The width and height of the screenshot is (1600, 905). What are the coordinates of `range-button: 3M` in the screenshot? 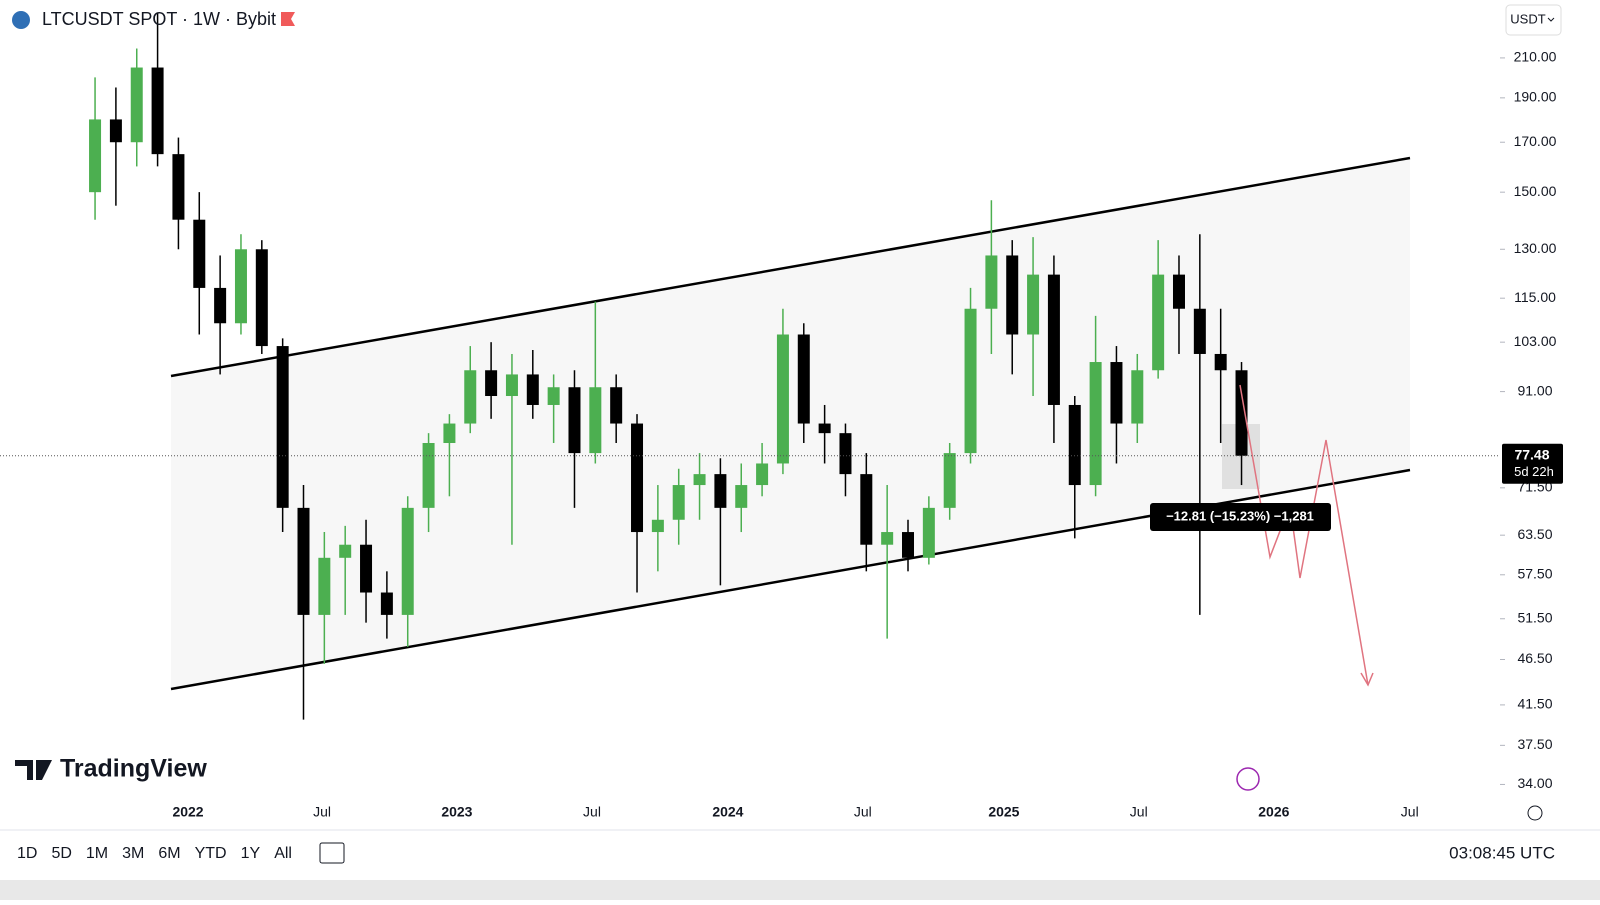 It's located at (133, 853).